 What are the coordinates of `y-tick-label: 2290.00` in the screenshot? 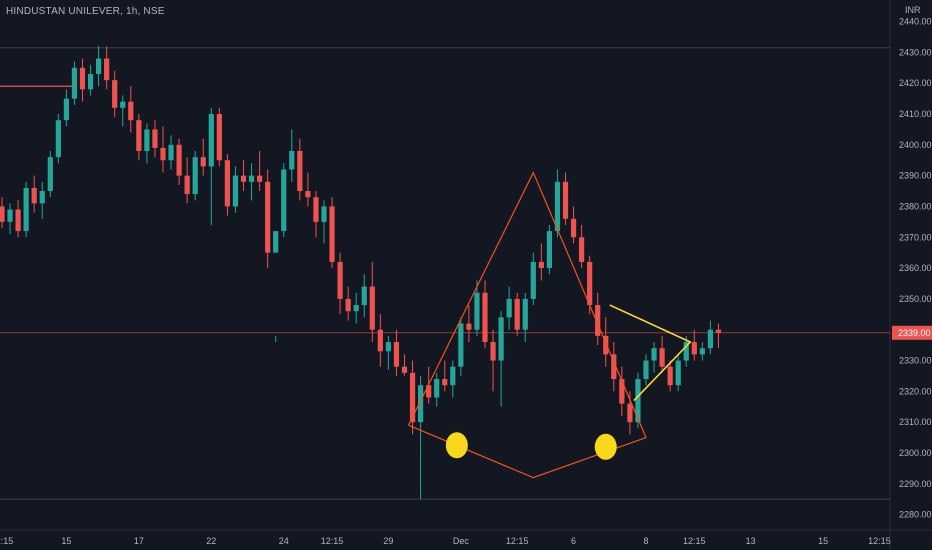 It's located at (915, 484).